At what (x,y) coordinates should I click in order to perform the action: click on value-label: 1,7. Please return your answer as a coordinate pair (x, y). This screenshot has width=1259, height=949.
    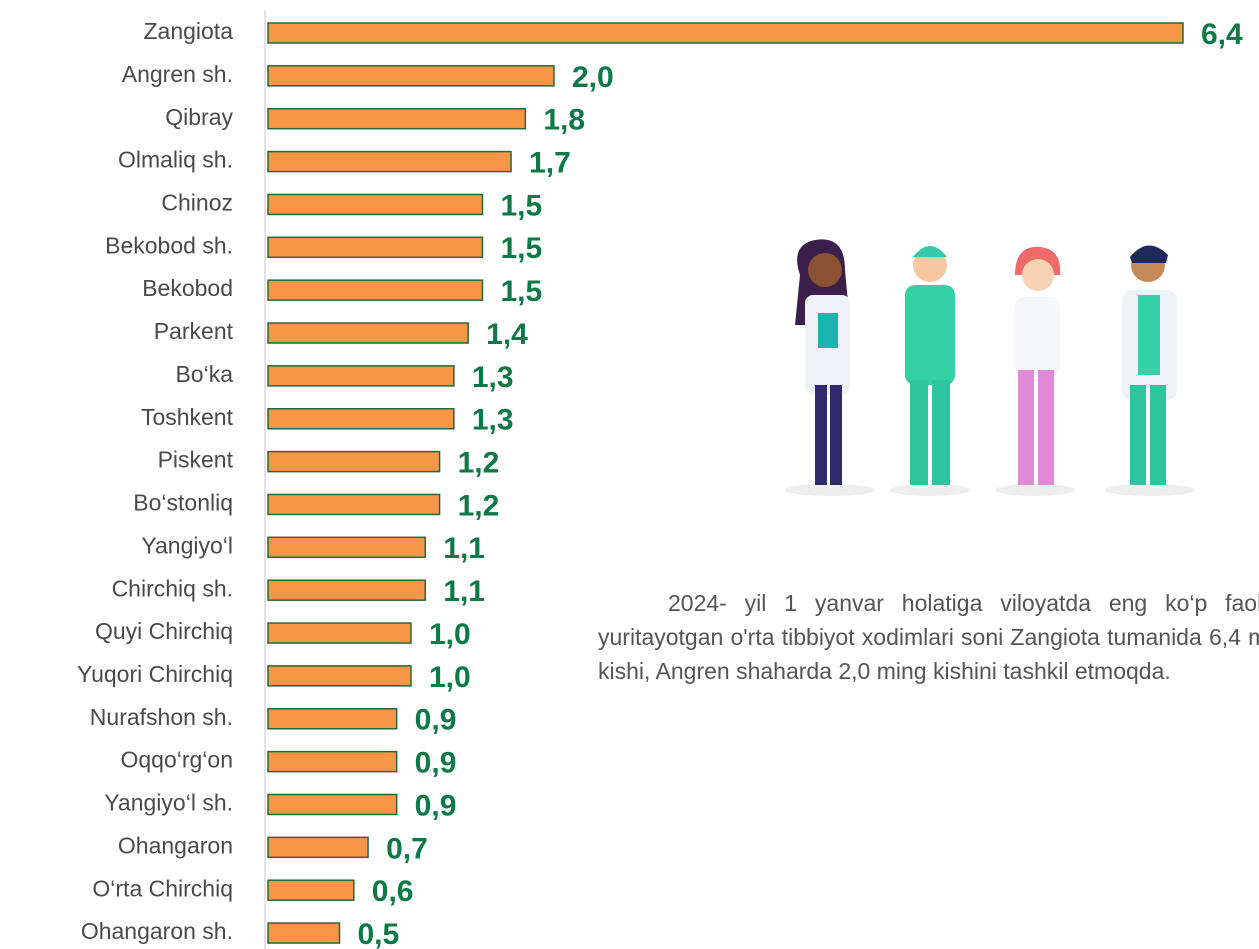
    Looking at the image, I should click on (550, 163).